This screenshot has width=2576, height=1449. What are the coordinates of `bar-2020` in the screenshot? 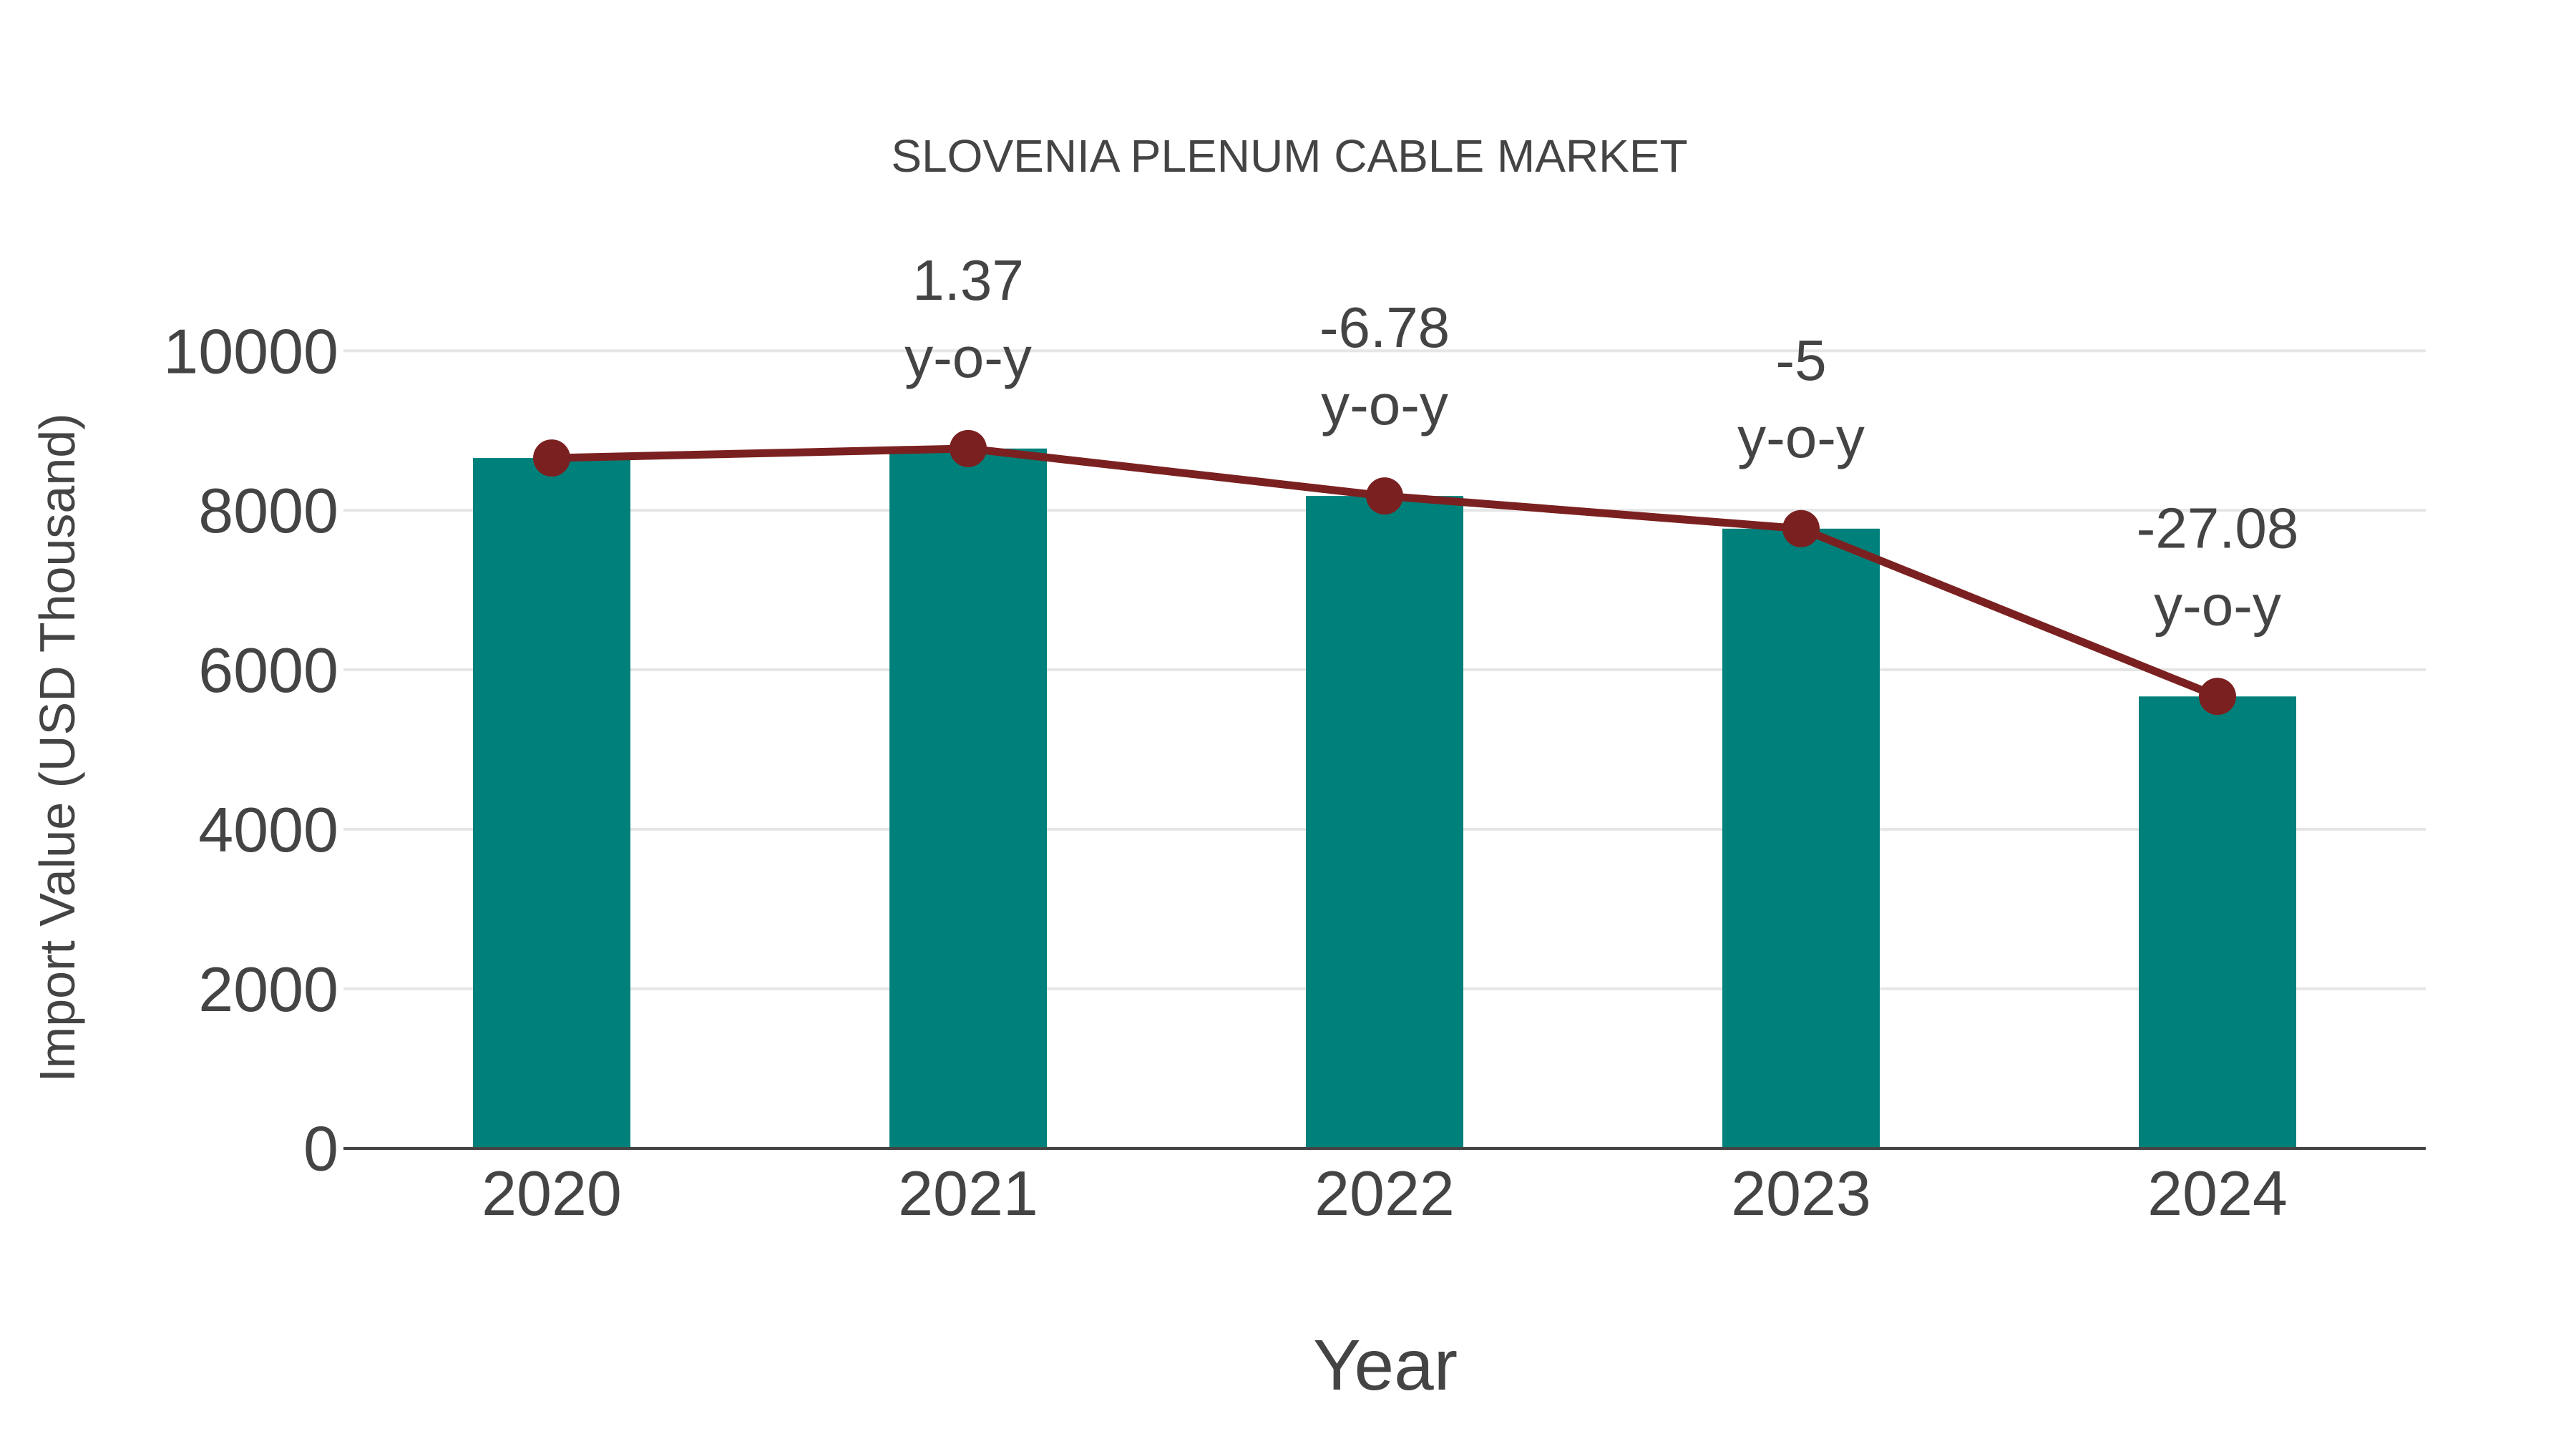 It's located at (551, 803).